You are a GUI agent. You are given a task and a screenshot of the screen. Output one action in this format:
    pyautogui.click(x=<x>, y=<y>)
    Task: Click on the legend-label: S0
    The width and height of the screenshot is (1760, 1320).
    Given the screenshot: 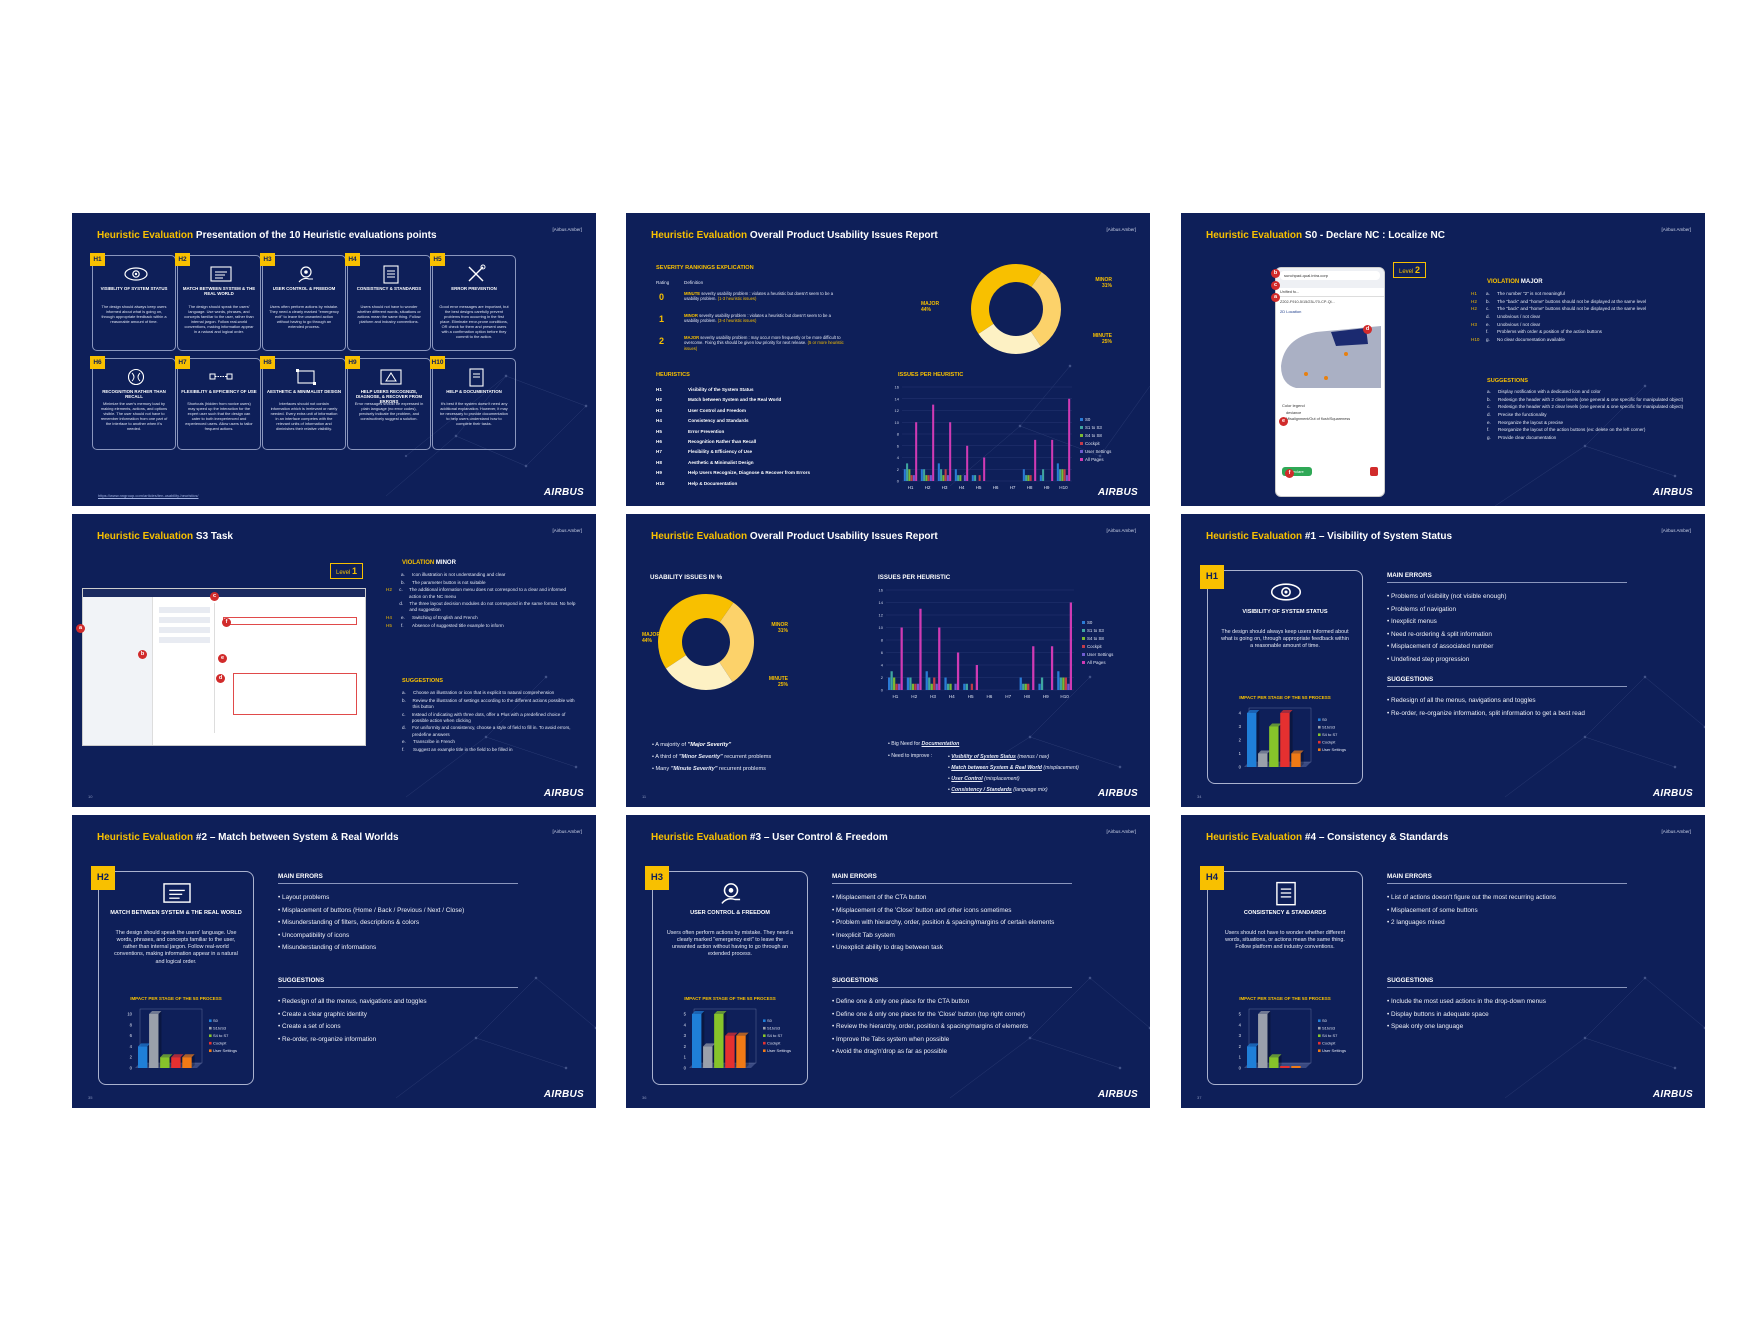 What is the action you would take?
    pyautogui.click(x=1325, y=1020)
    